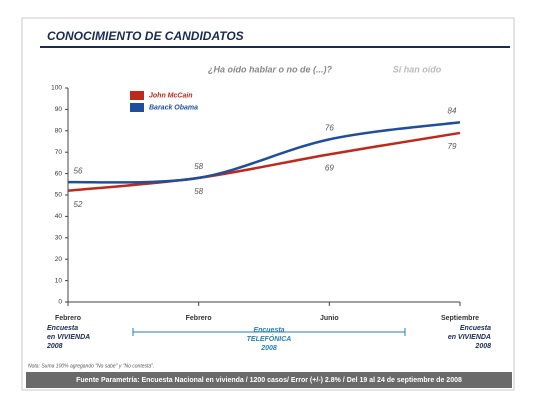 This screenshot has width=534, height=400. Describe the element at coordinates (59, 259) in the screenshot. I see `y-tick-label: 20` at that location.